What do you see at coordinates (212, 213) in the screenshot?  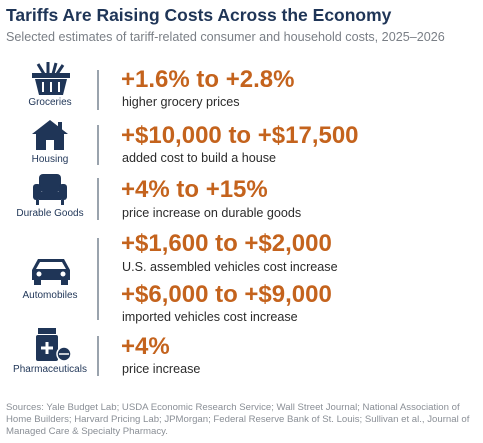 I see `description: price increase on durable goods` at bounding box center [212, 213].